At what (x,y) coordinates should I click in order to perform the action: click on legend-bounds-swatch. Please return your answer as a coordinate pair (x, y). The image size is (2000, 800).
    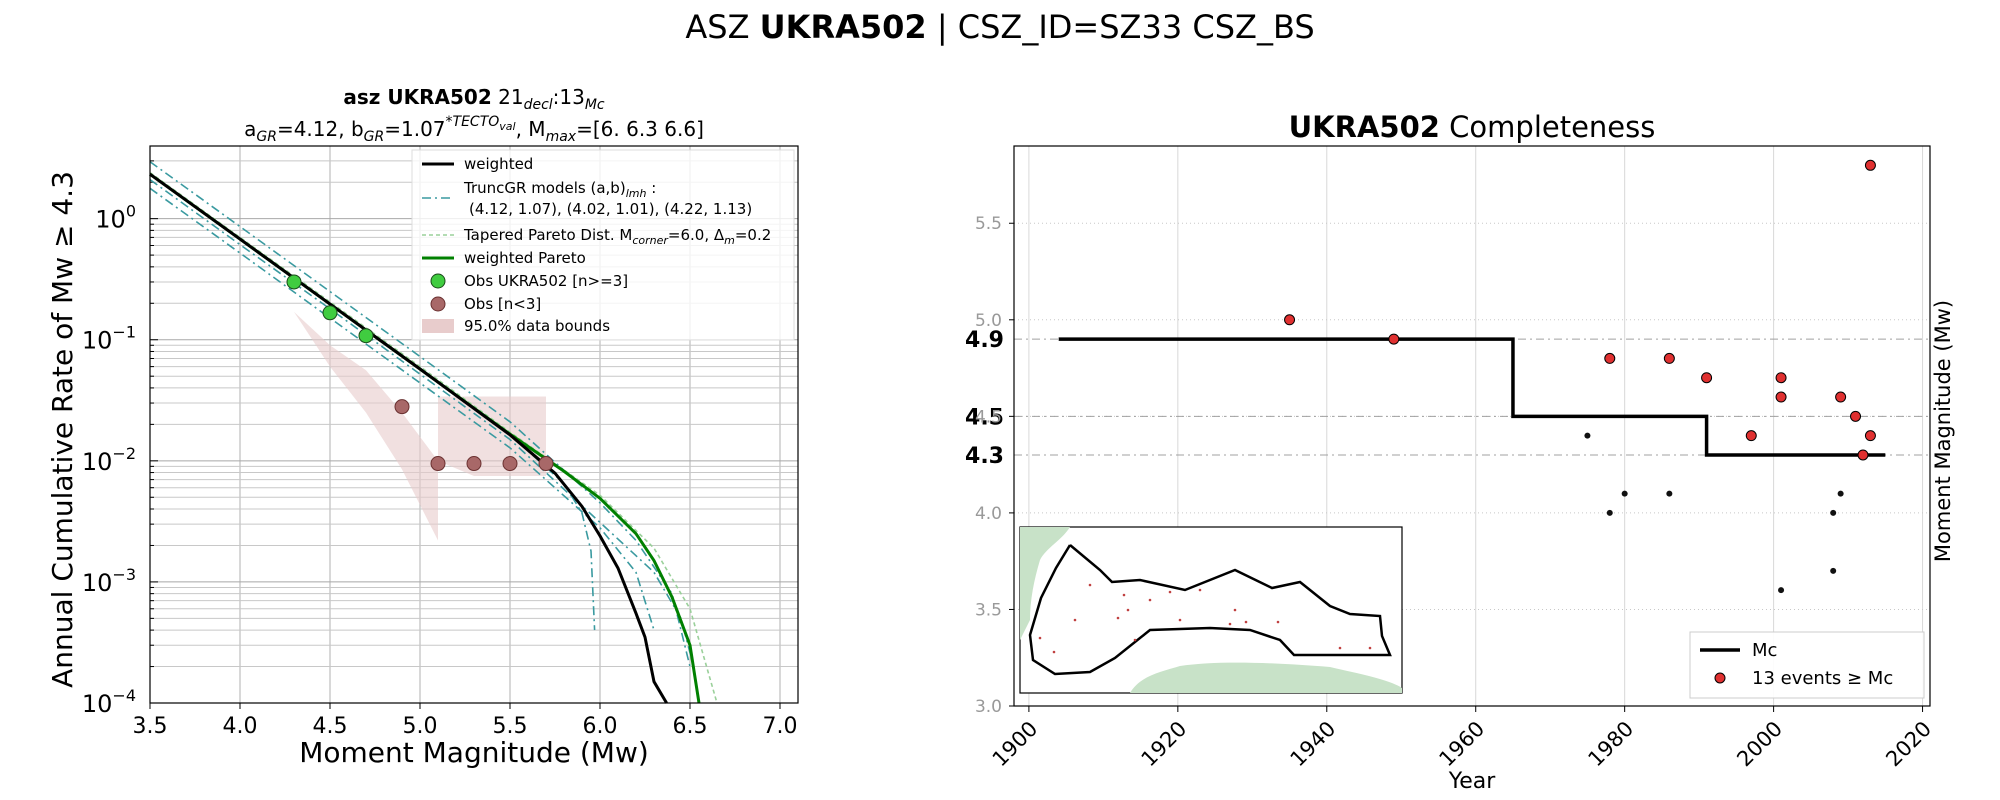
    Looking at the image, I should click on (438, 326).